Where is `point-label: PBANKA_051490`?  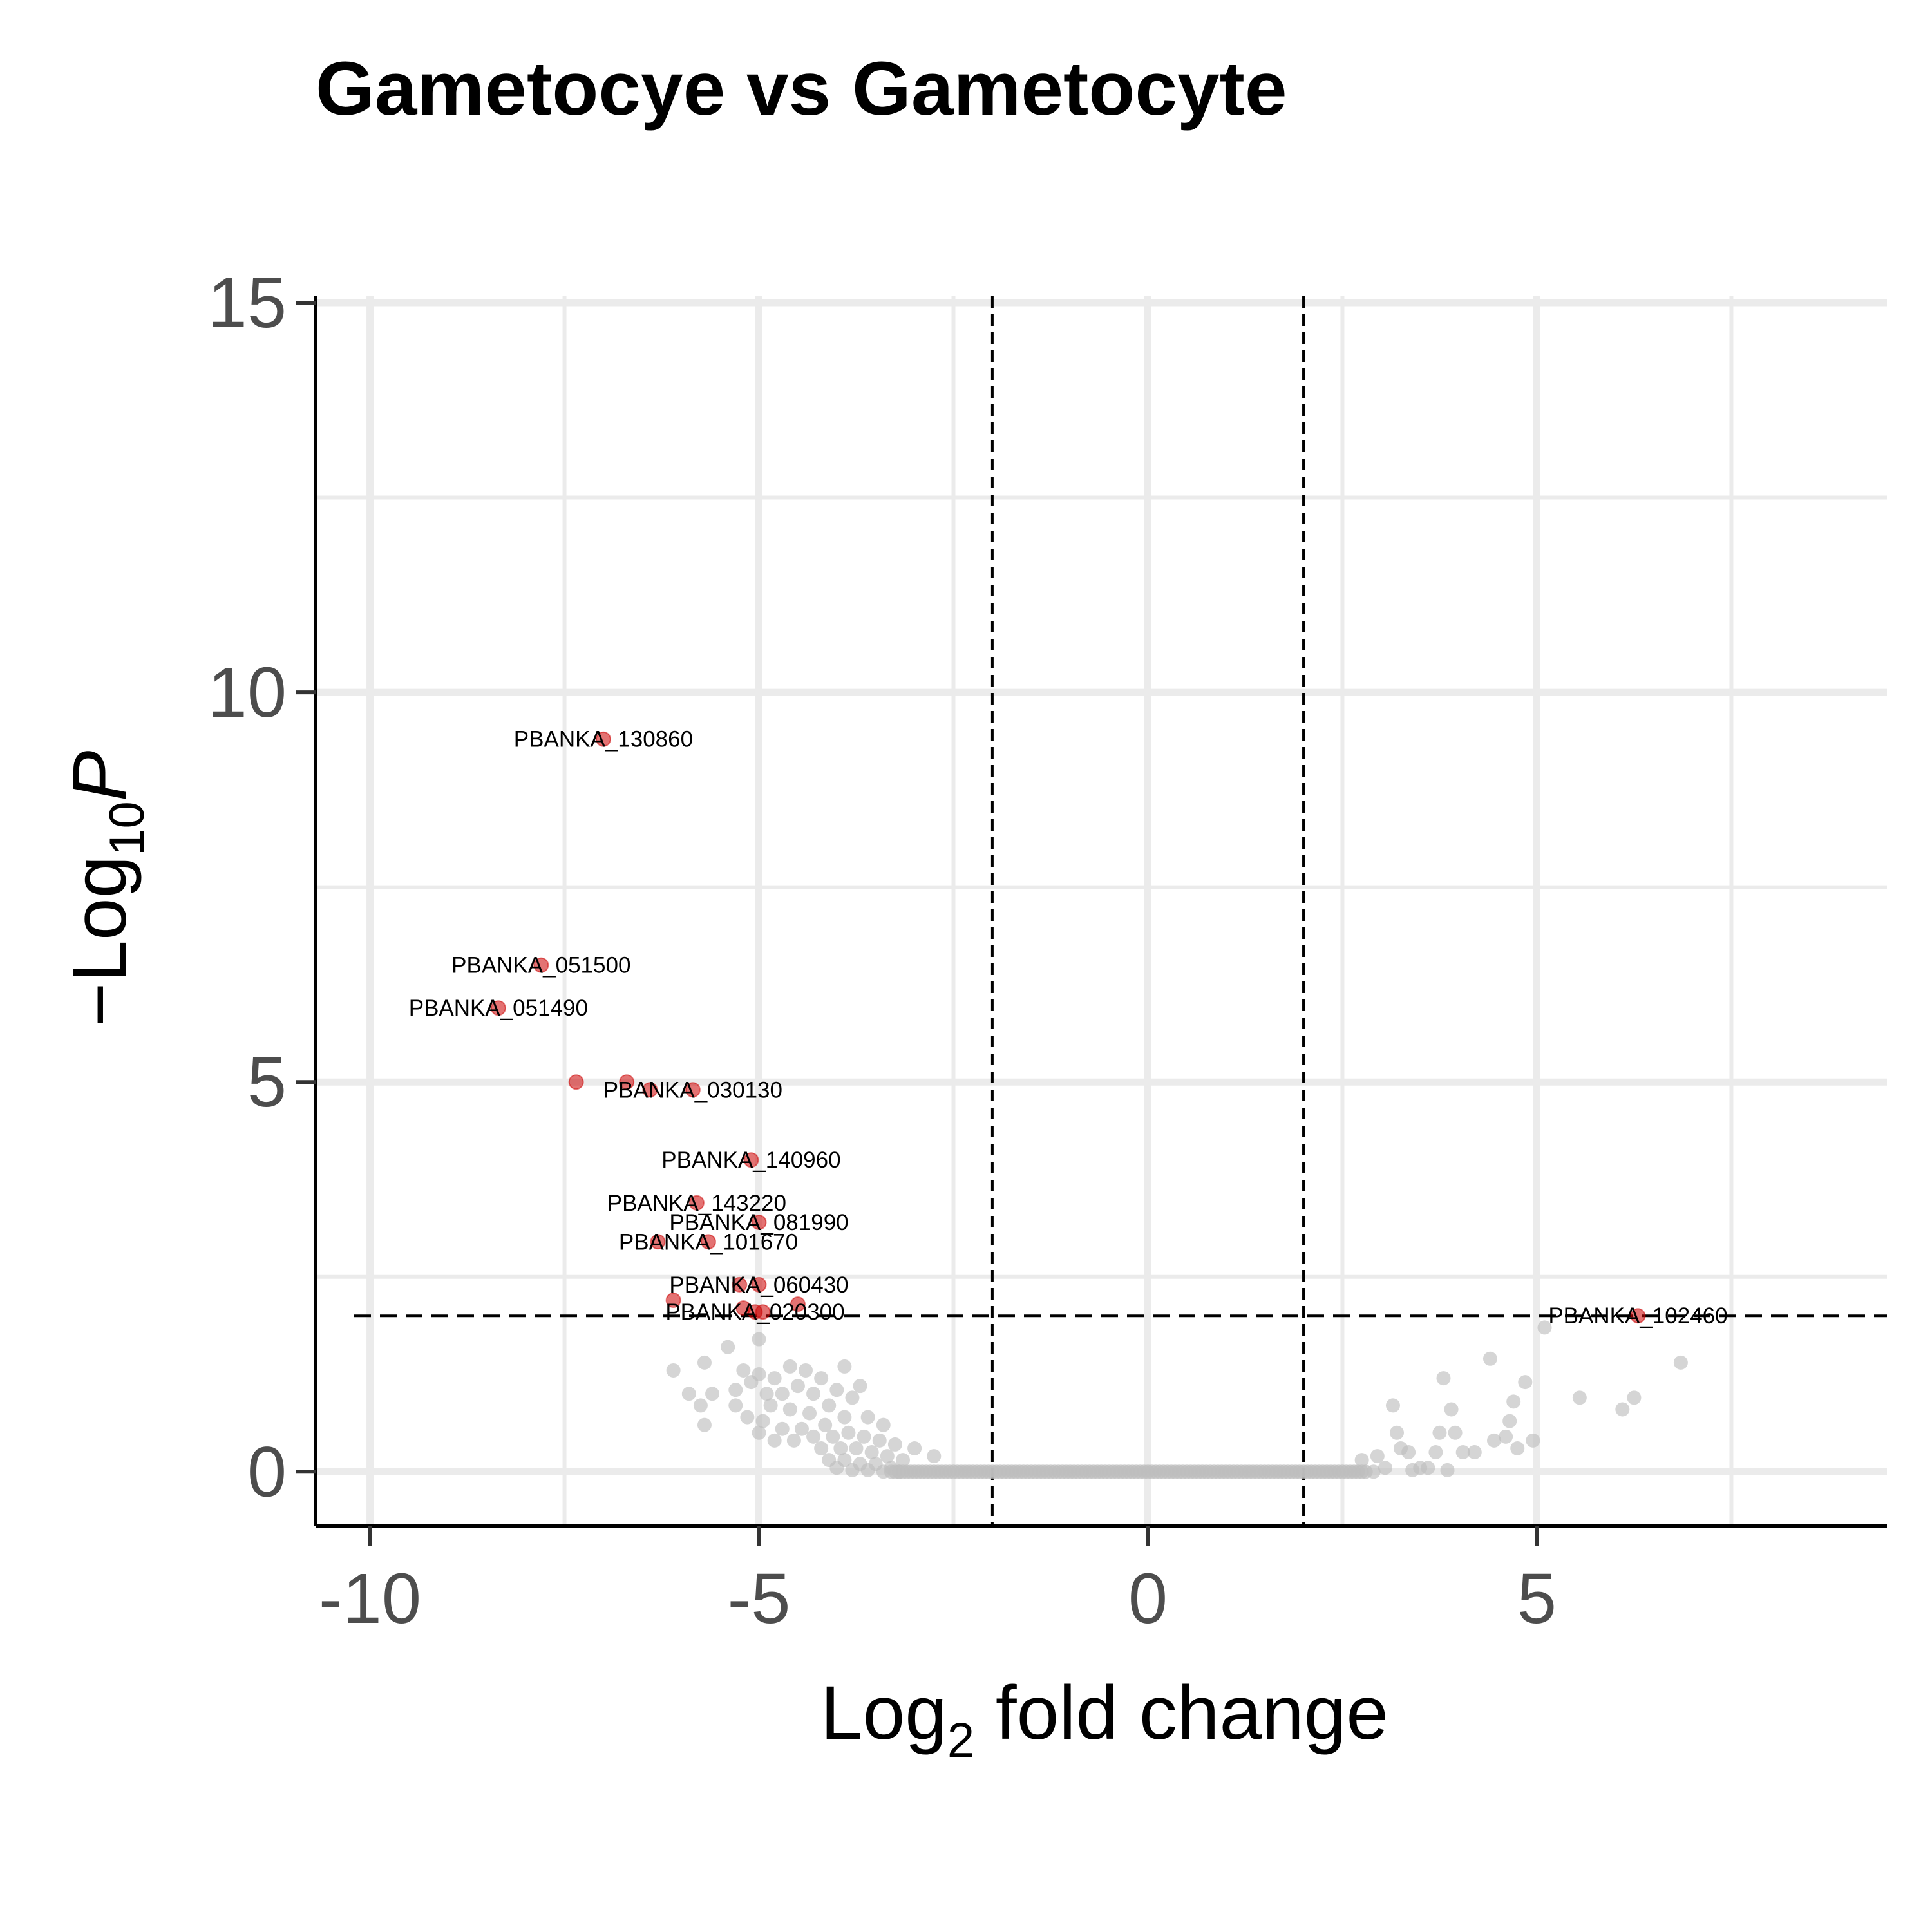
point-label: PBANKA_051490 is located at coordinates (498, 1008).